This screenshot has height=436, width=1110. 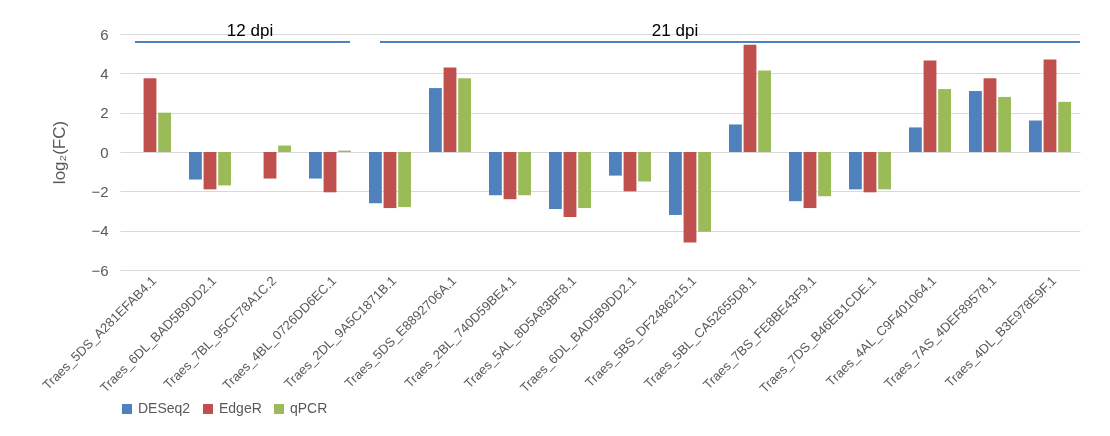 I want to click on y-tick-label: 0, so click(x=104, y=152).